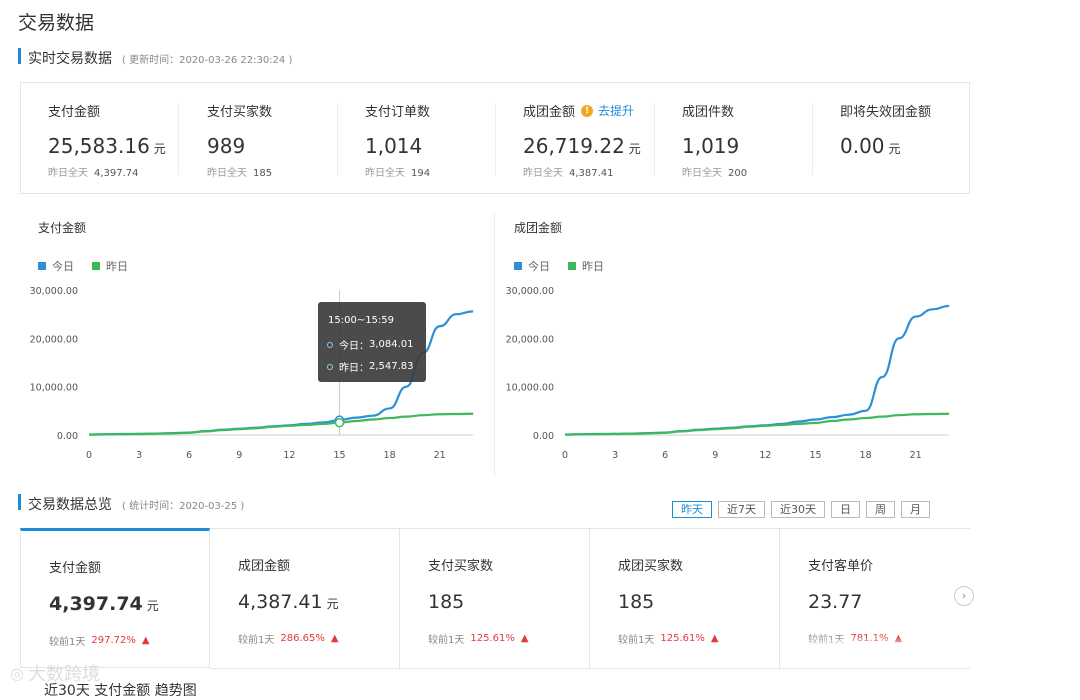 Image resolution: width=1080 pixels, height=700 pixels. I want to click on next-arrow-button: ›, so click(964, 596).